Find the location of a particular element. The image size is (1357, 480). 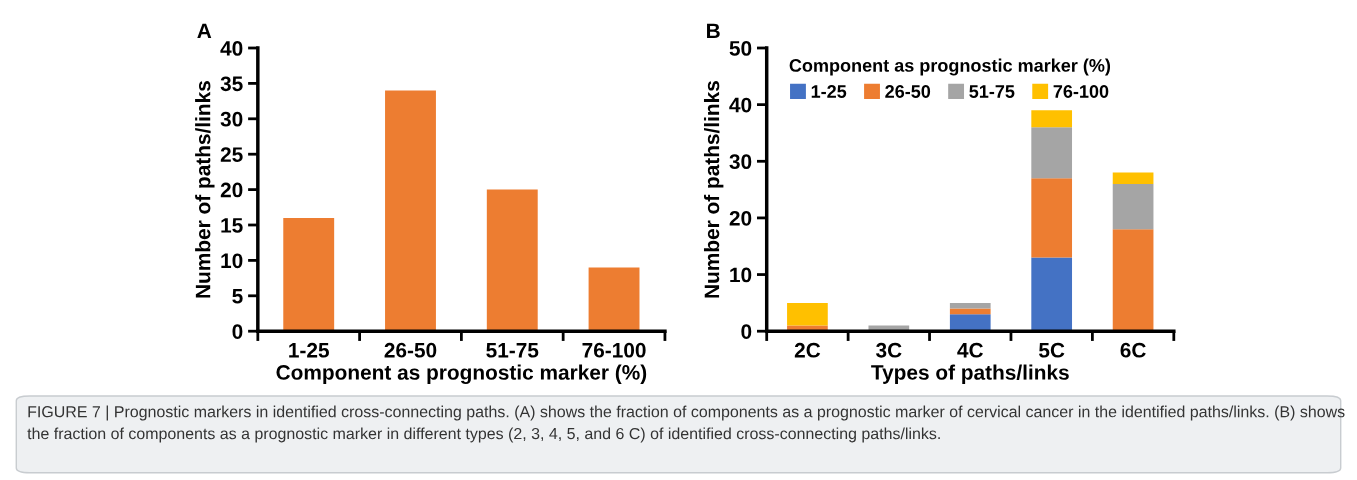

x-tick-label: 4C is located at coordinates (970, 350).